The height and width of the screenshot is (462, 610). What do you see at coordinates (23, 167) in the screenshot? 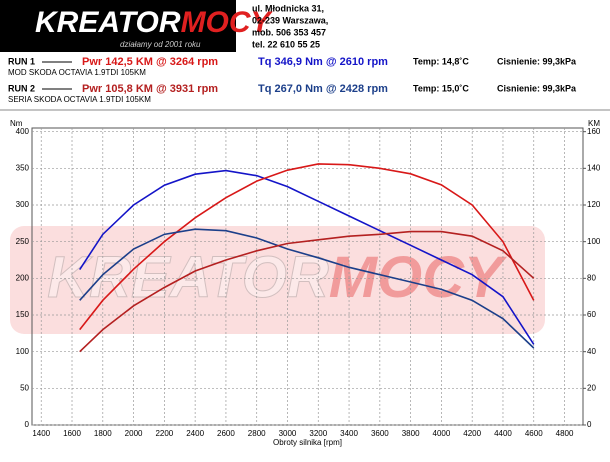
I see `y-tick-label: 350` at bounding box center [23, 167].